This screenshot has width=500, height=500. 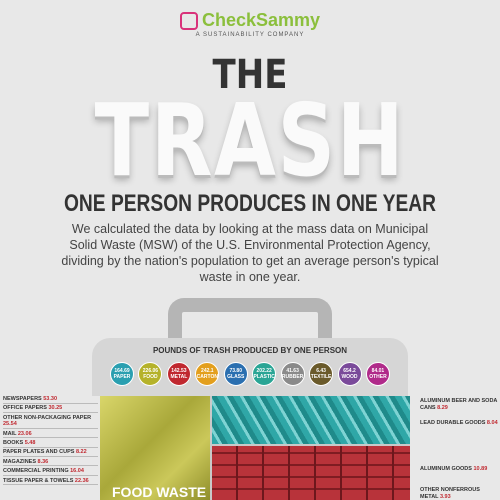 I want to click on item-label: MAGAZINES, so click(x=19, y=461).